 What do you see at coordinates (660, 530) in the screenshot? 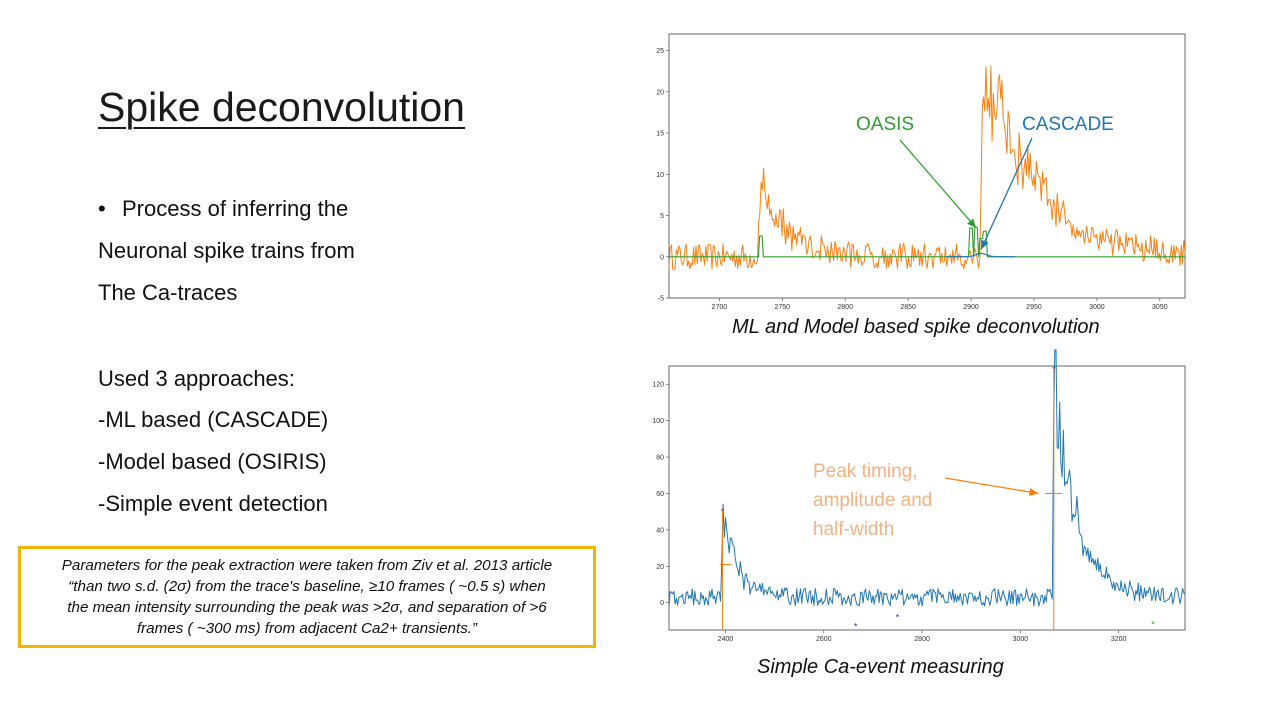
I see `chart-2-ytick-label: 40` at bounding box center [660, 530].